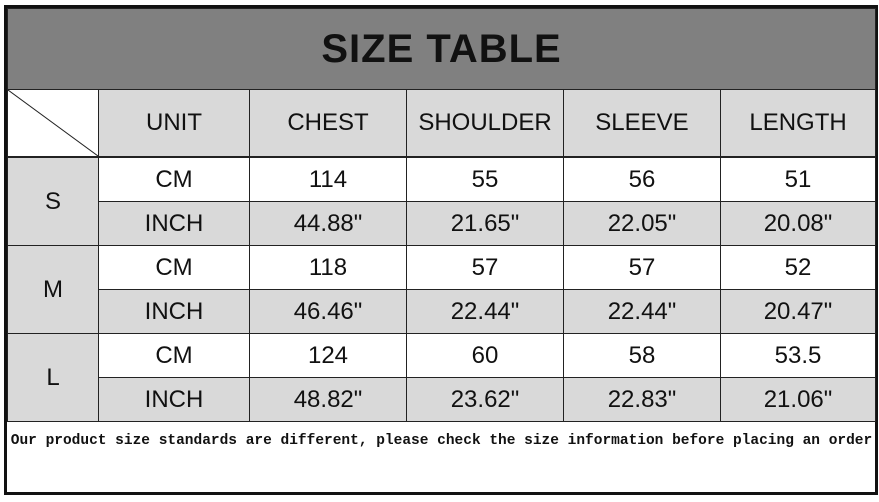 The width and height of the screenshot is (879, 502). What do you see at coordinates (485, 224) in the screenshot?
I see `shoulder-cell: 21.65"` at bounding box center [485, 224].